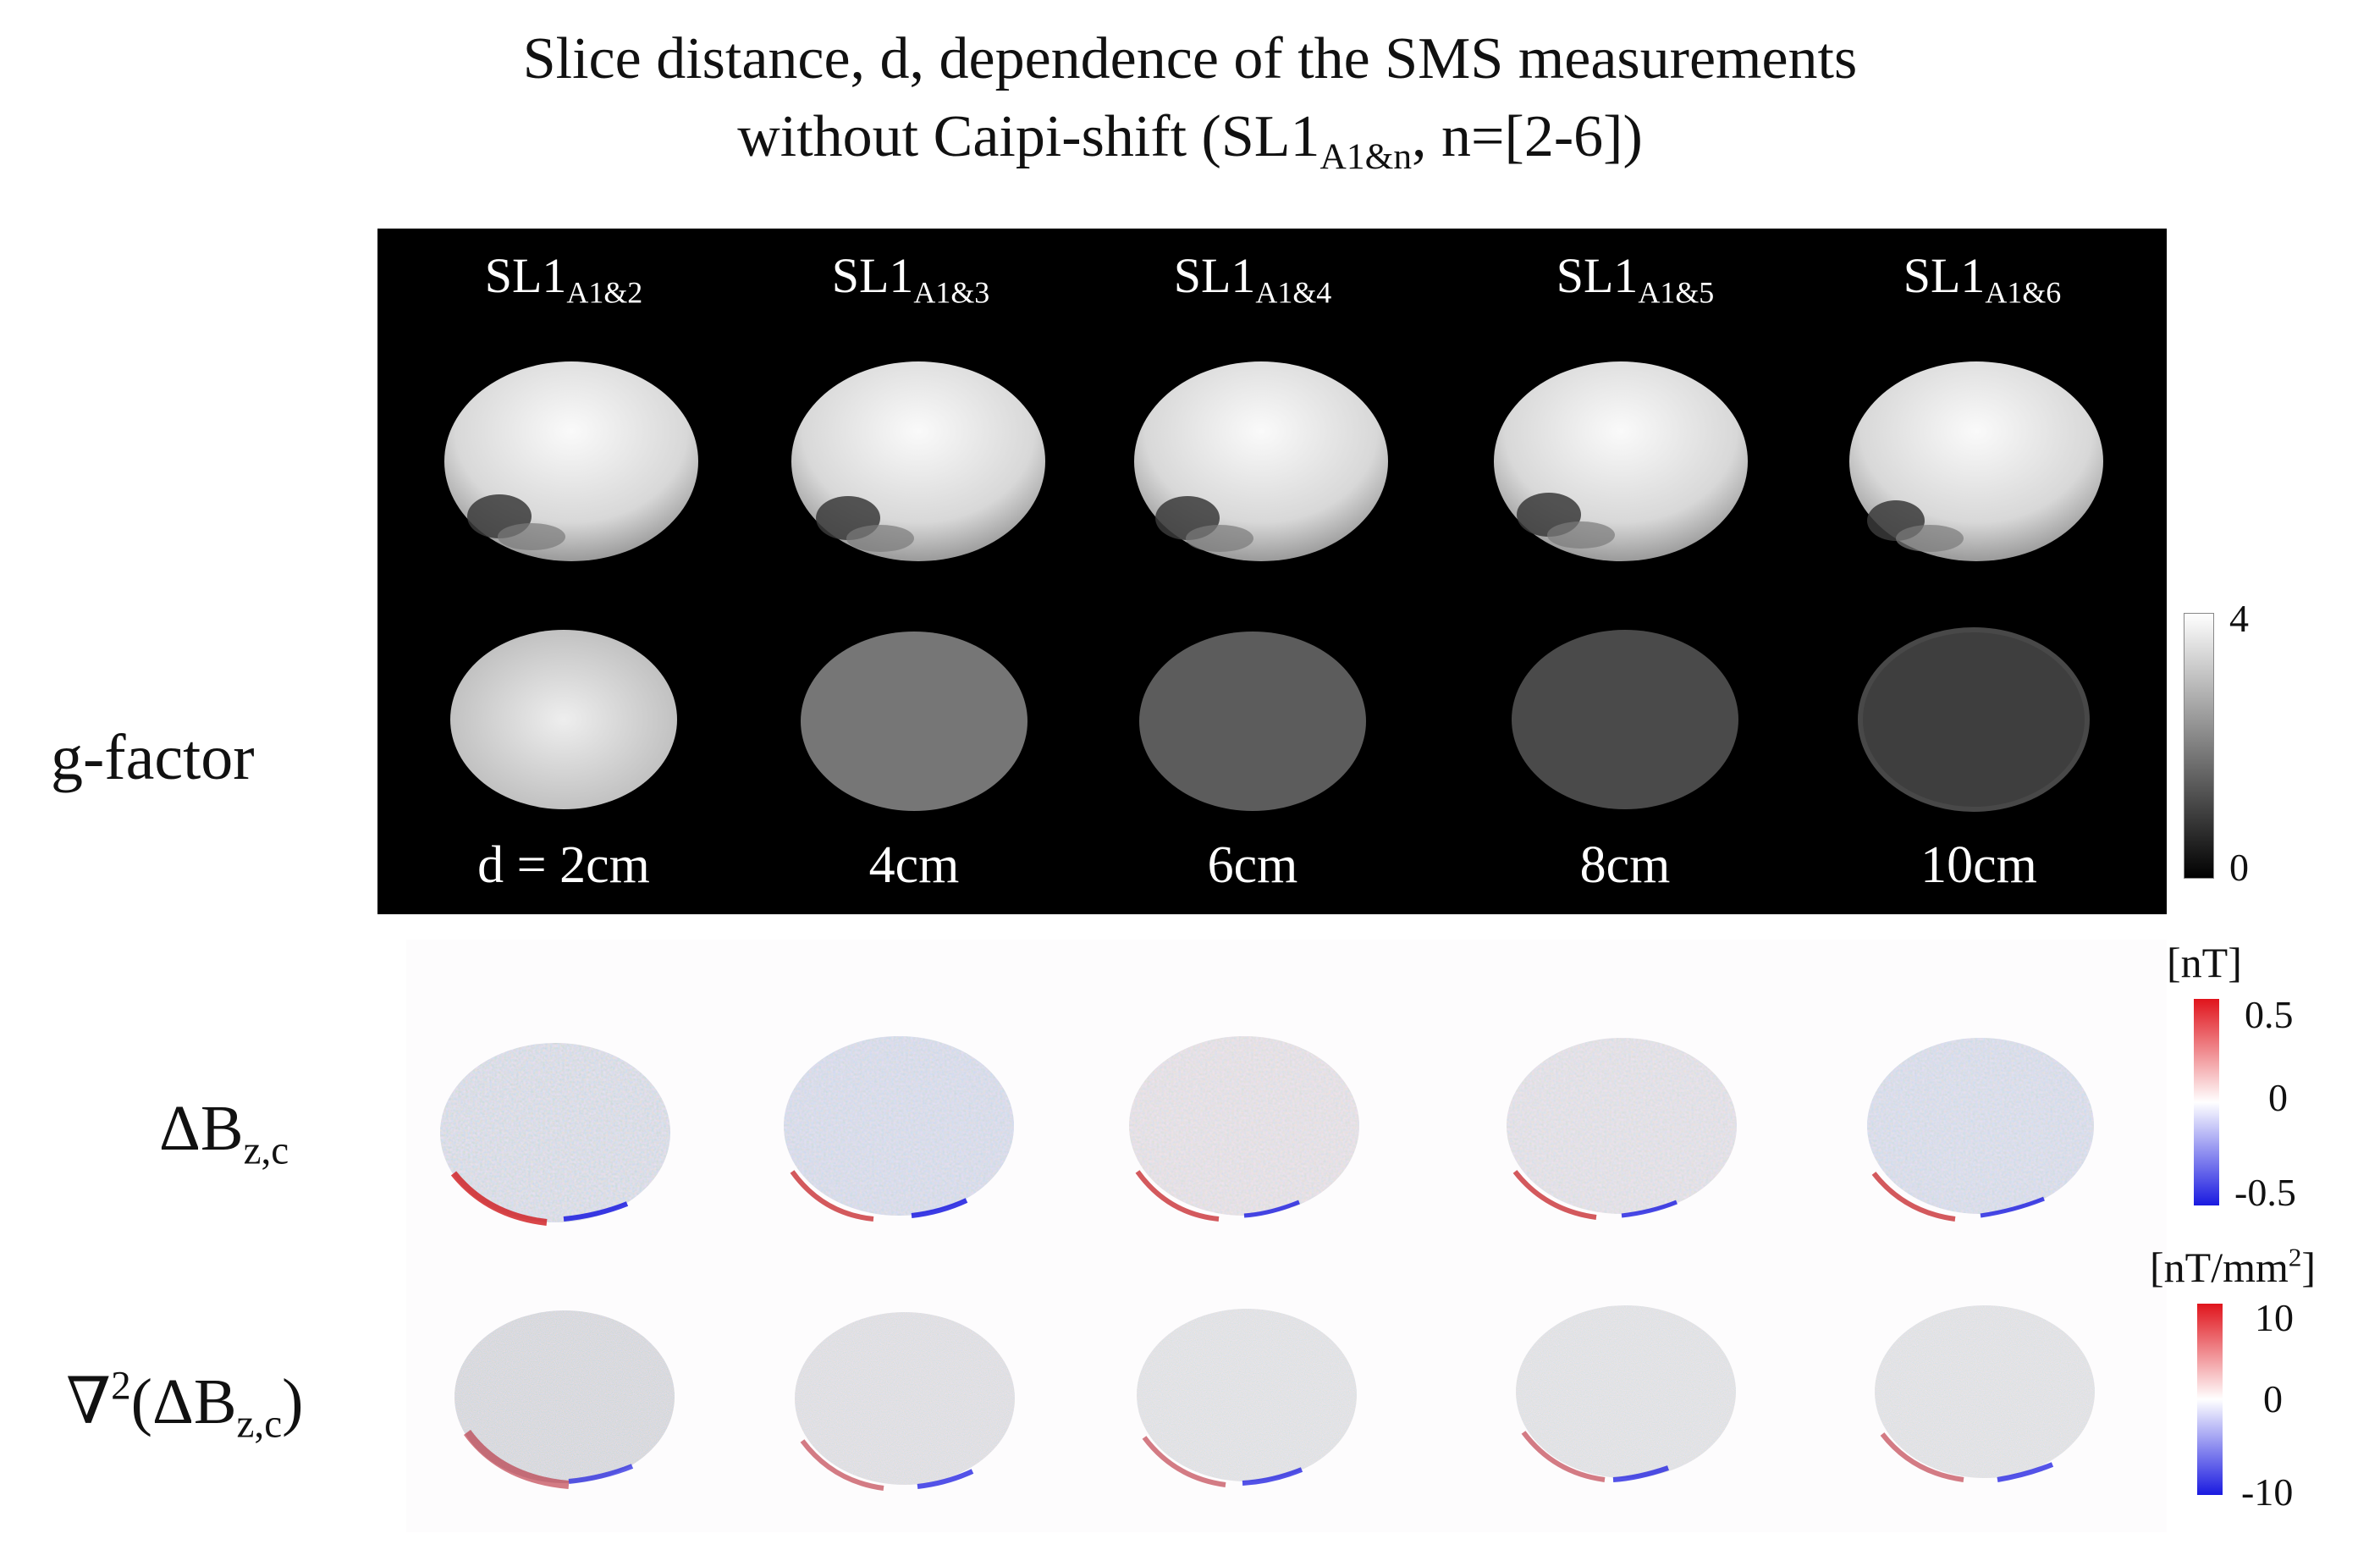 The image size is (2380, 1550). Describe the element at coordinates (1625, 865) in the screenshot. I see `distance-label-4: 8cm` at that location.